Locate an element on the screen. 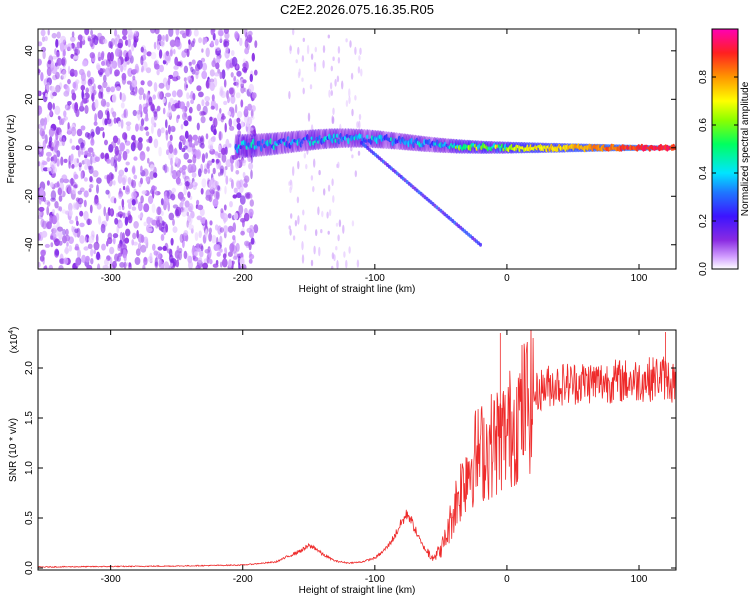 The image size is (750, 605). x-tick-label: -300 is located at coordinates (111, 278).